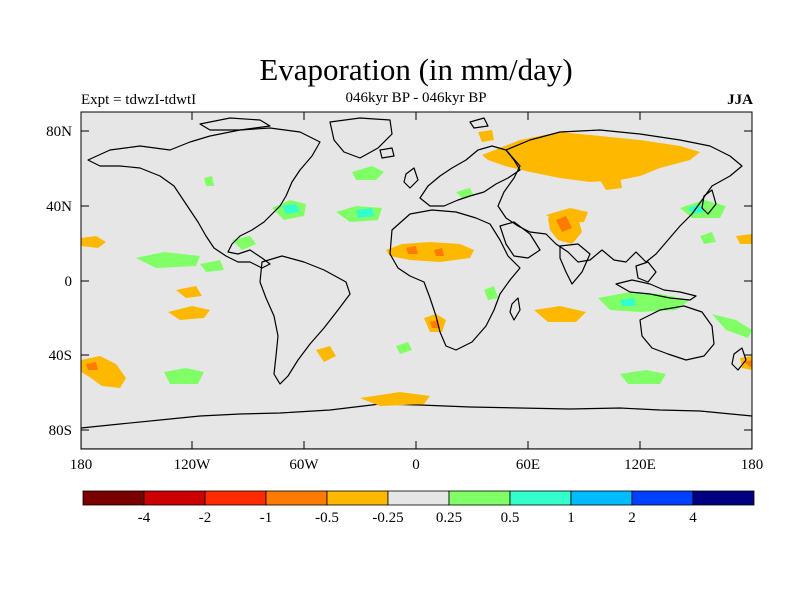 Image resolution: width=800 pixels, height=600 pixels. Describe the element at coordinates (93, 242) in the screenshot. I see `patch-negative-pacific-west` at that location.